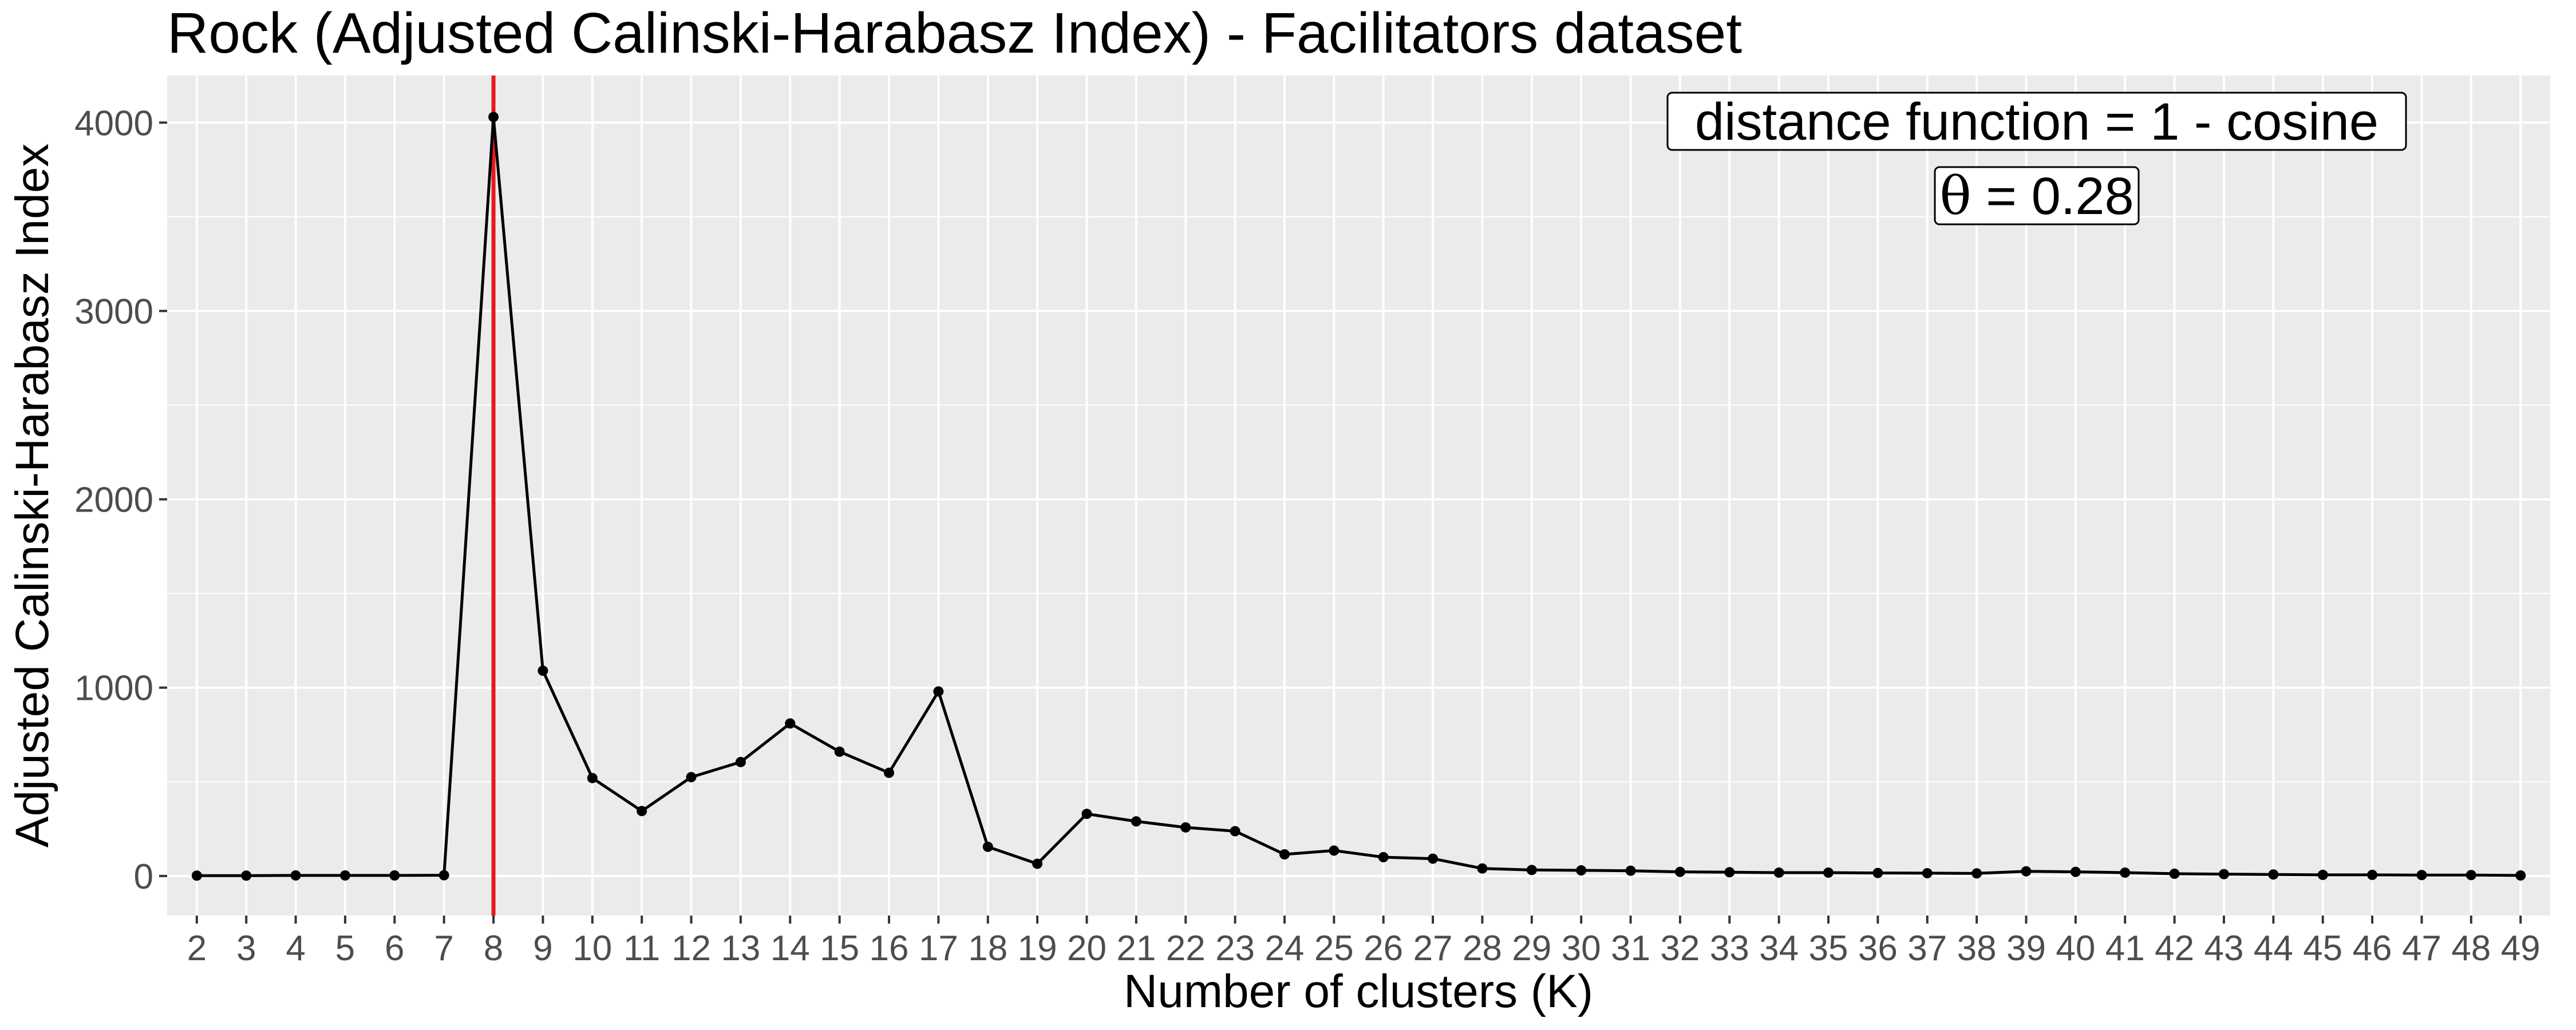 The image size is (2576, 1030). I want to click on x-tick-label: 49, so click(2521, 948).